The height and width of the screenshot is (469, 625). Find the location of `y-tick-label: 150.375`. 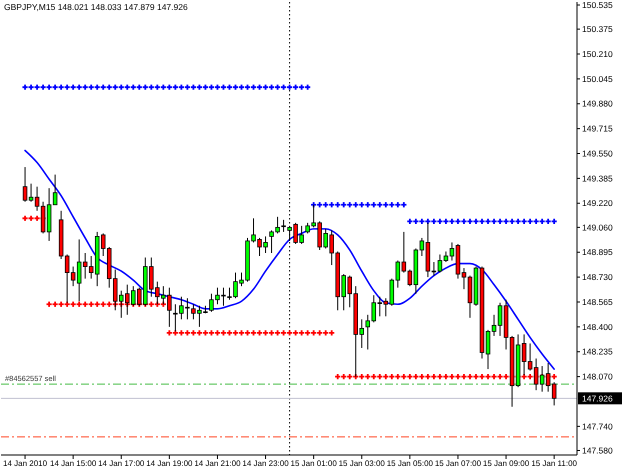

y-tick-label: 150.375 is located at coordinates (597, 29).